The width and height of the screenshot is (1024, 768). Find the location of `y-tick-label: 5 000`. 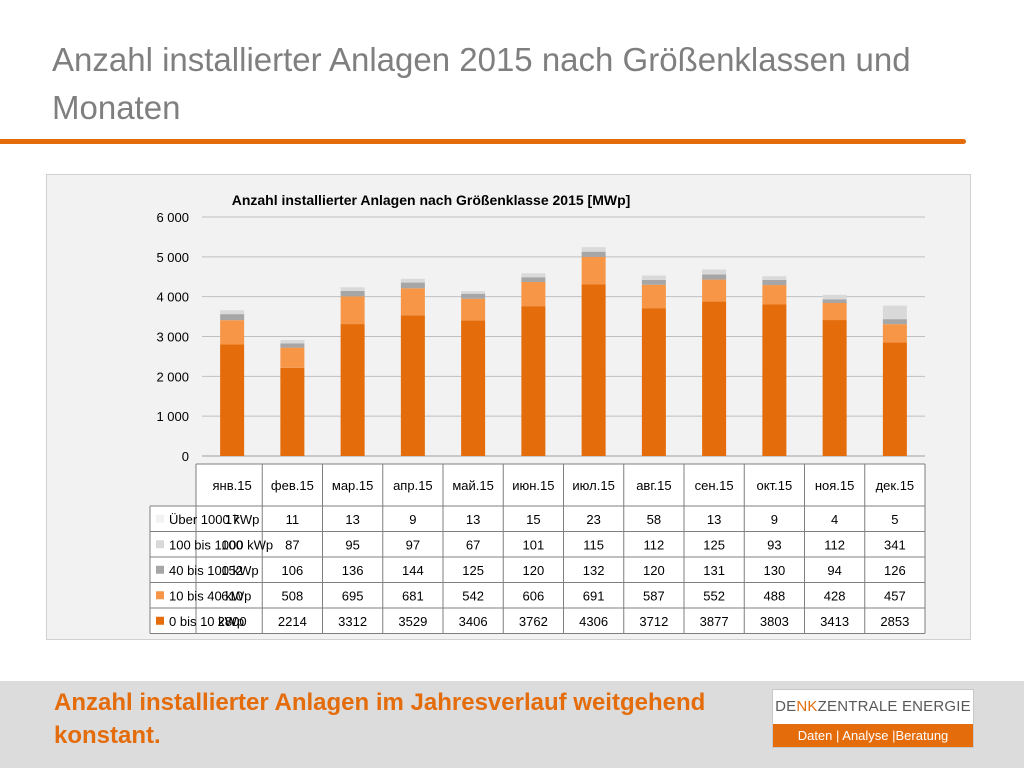

y-tick-label: 5 000 is located at coordinates (172, 257).